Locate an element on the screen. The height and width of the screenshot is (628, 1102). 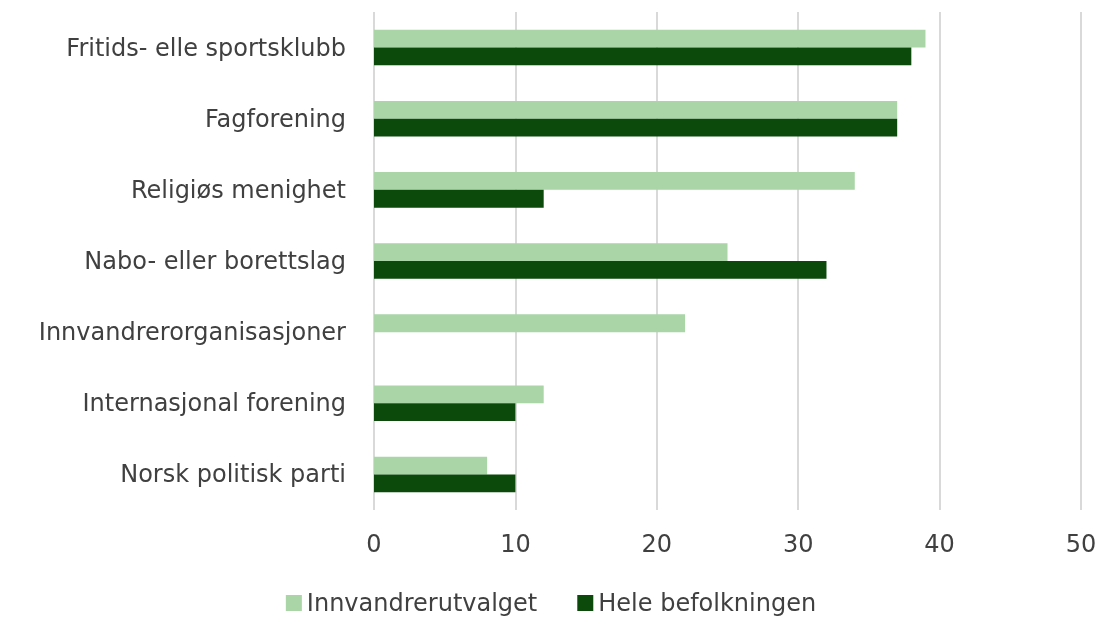
y-tick-label: Nabo- eller borettslag is located at coordinates (215, 261).